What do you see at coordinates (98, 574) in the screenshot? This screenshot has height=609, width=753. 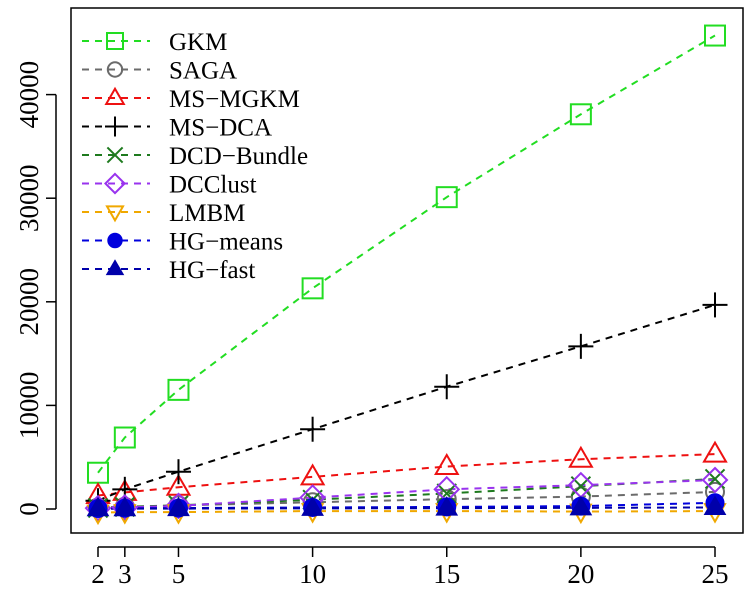 I see `x-tick-label: 2` at bounding box center [98, 574].